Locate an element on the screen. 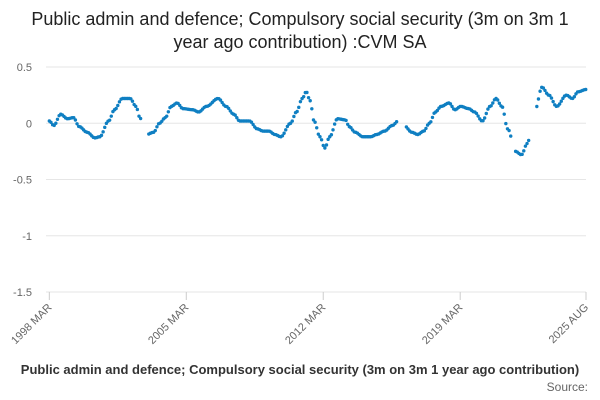 The image size is (600, 400). x-tick-label: 1998 MAR is located at coordinates (31, 324).